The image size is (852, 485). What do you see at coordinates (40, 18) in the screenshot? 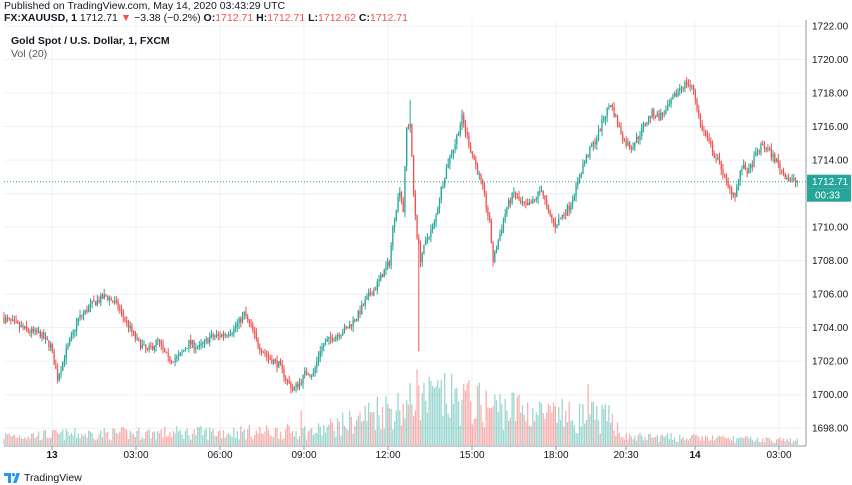
I see `symbol-name: FX:XAUUSD, 1` at bounding box center [40, 18].